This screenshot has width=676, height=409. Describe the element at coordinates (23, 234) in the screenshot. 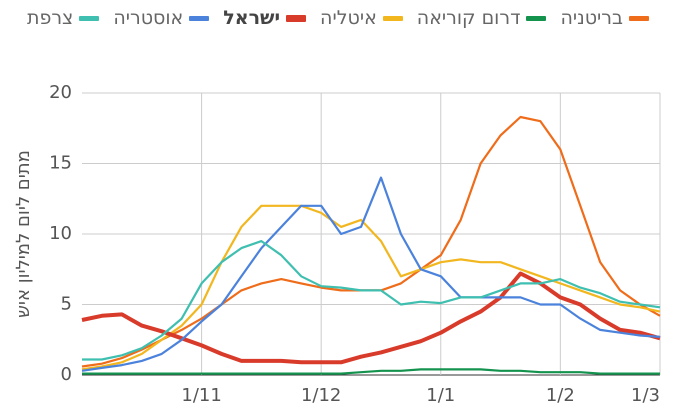

I see `y-axis-label: מתים ליום למיליון איש` at that location.